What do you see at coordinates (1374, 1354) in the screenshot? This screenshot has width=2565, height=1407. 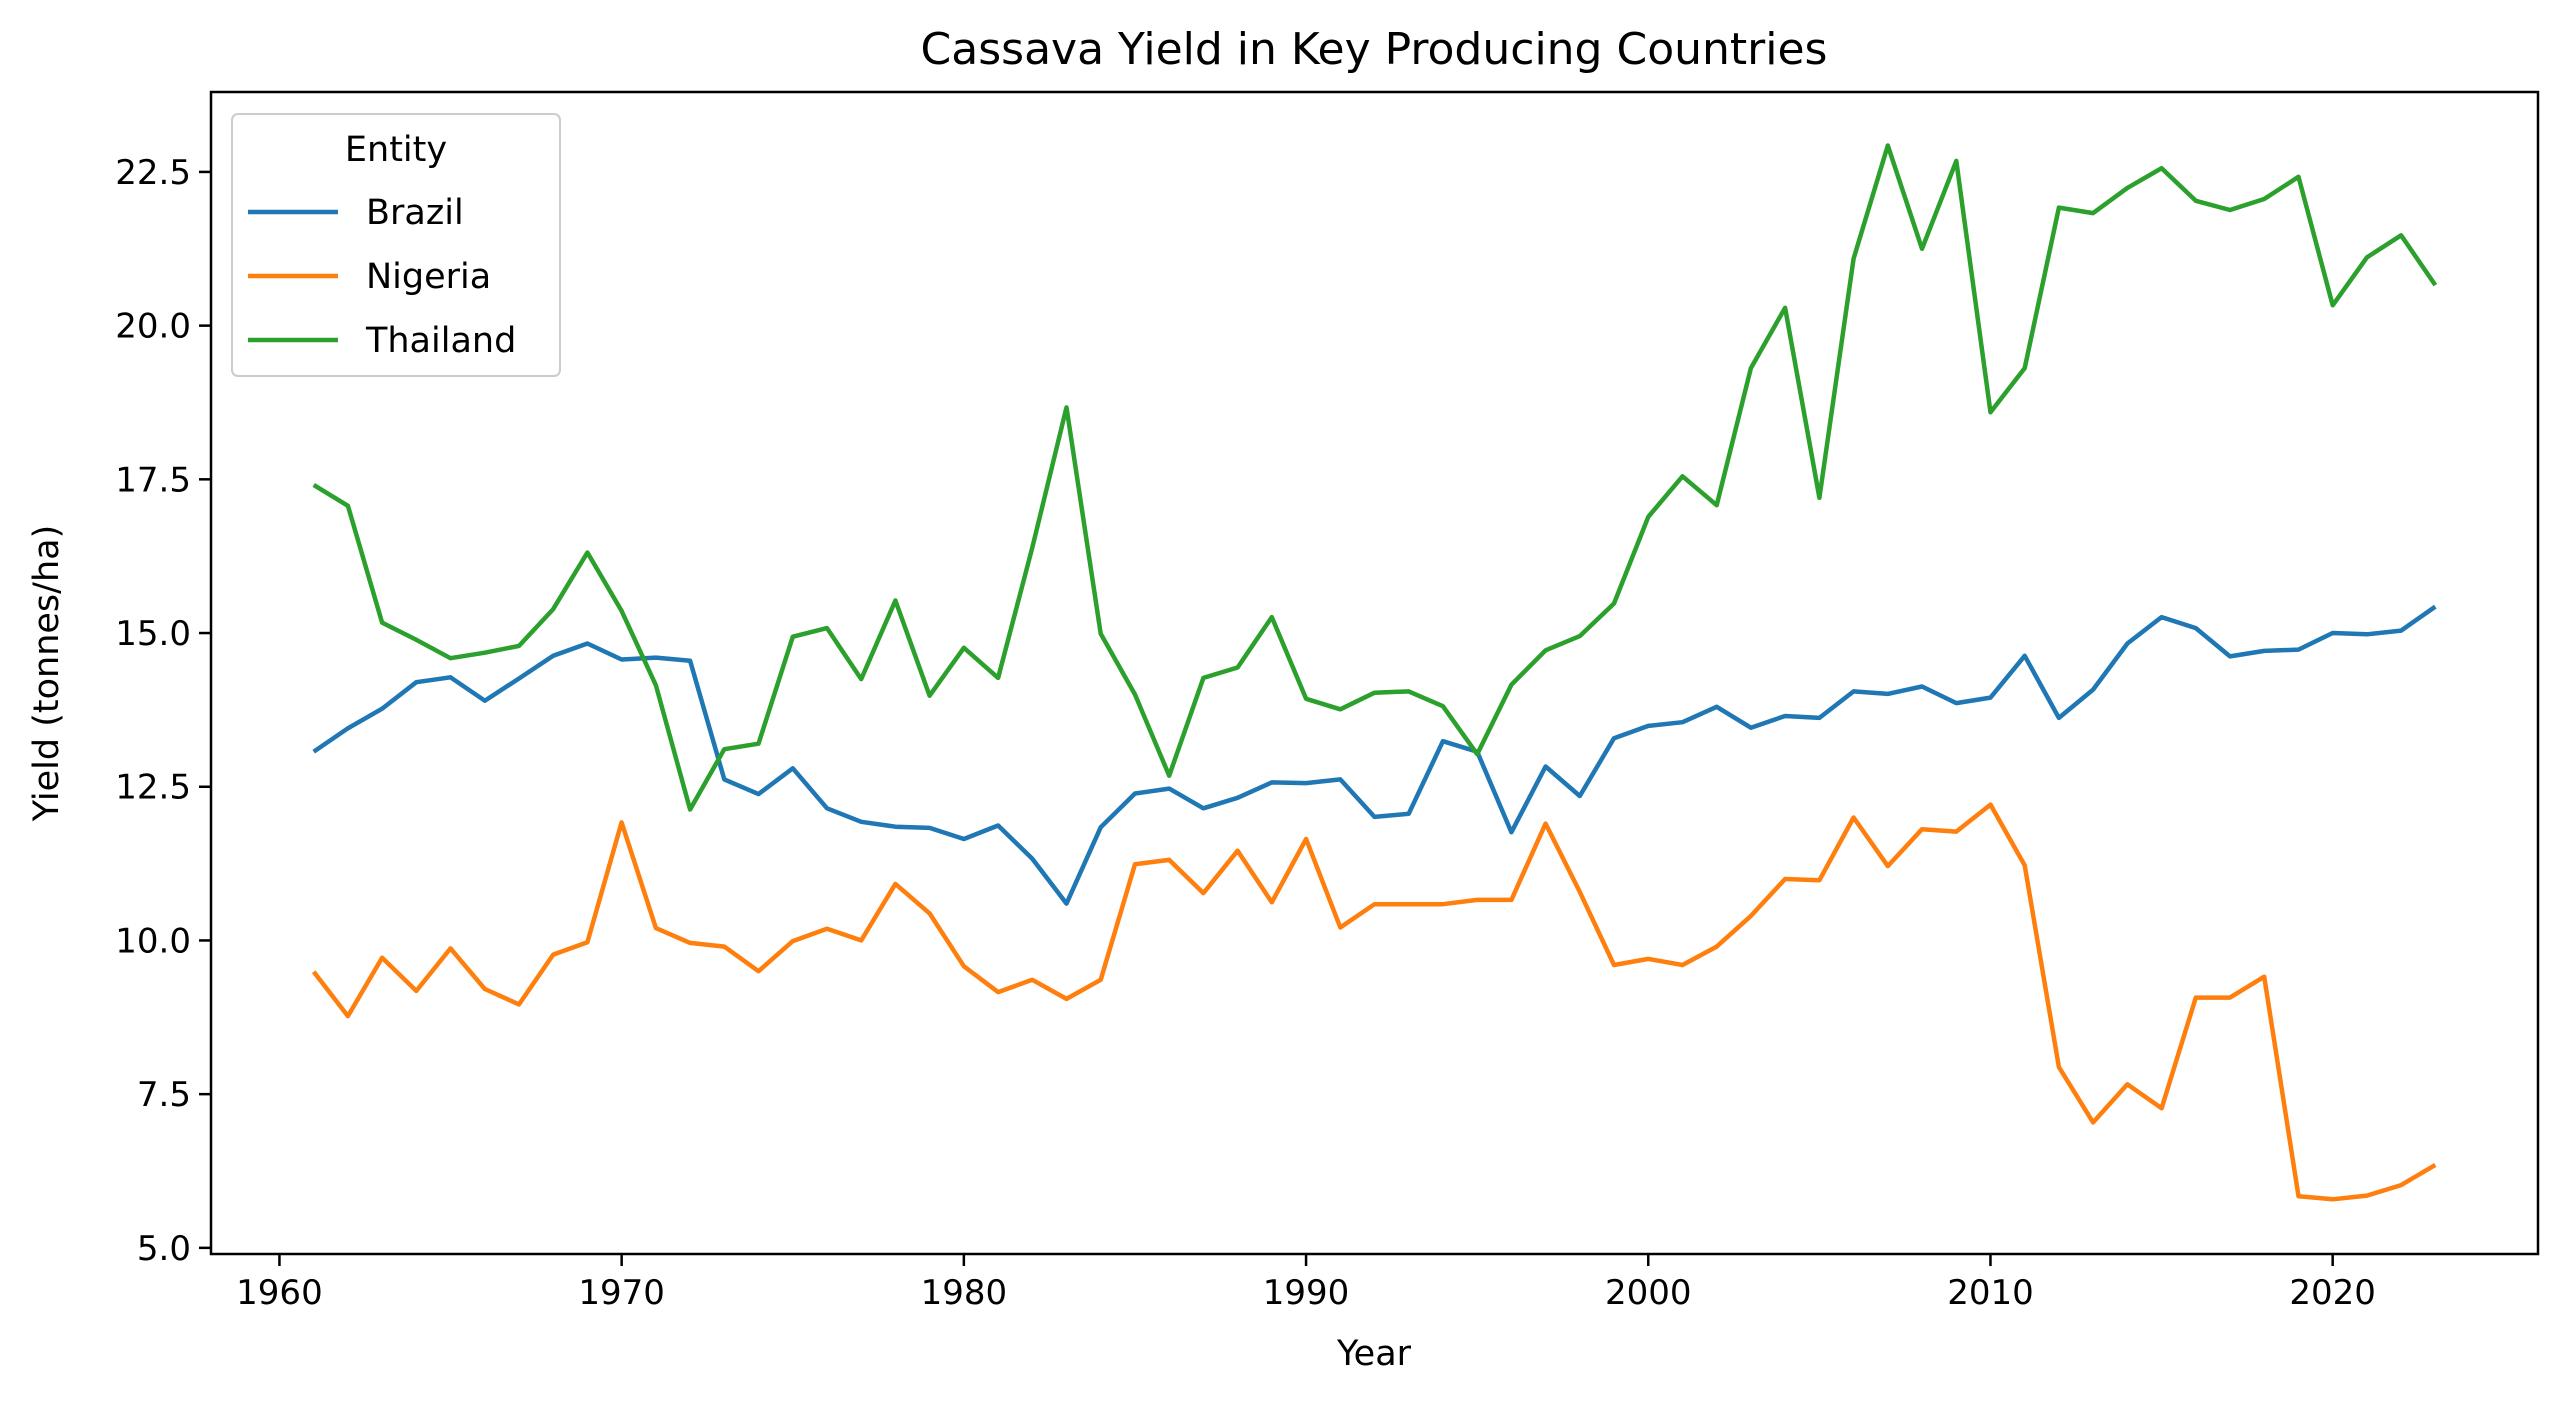 I see `x-axis-label: Year` at bounding box center [1374, 1354].